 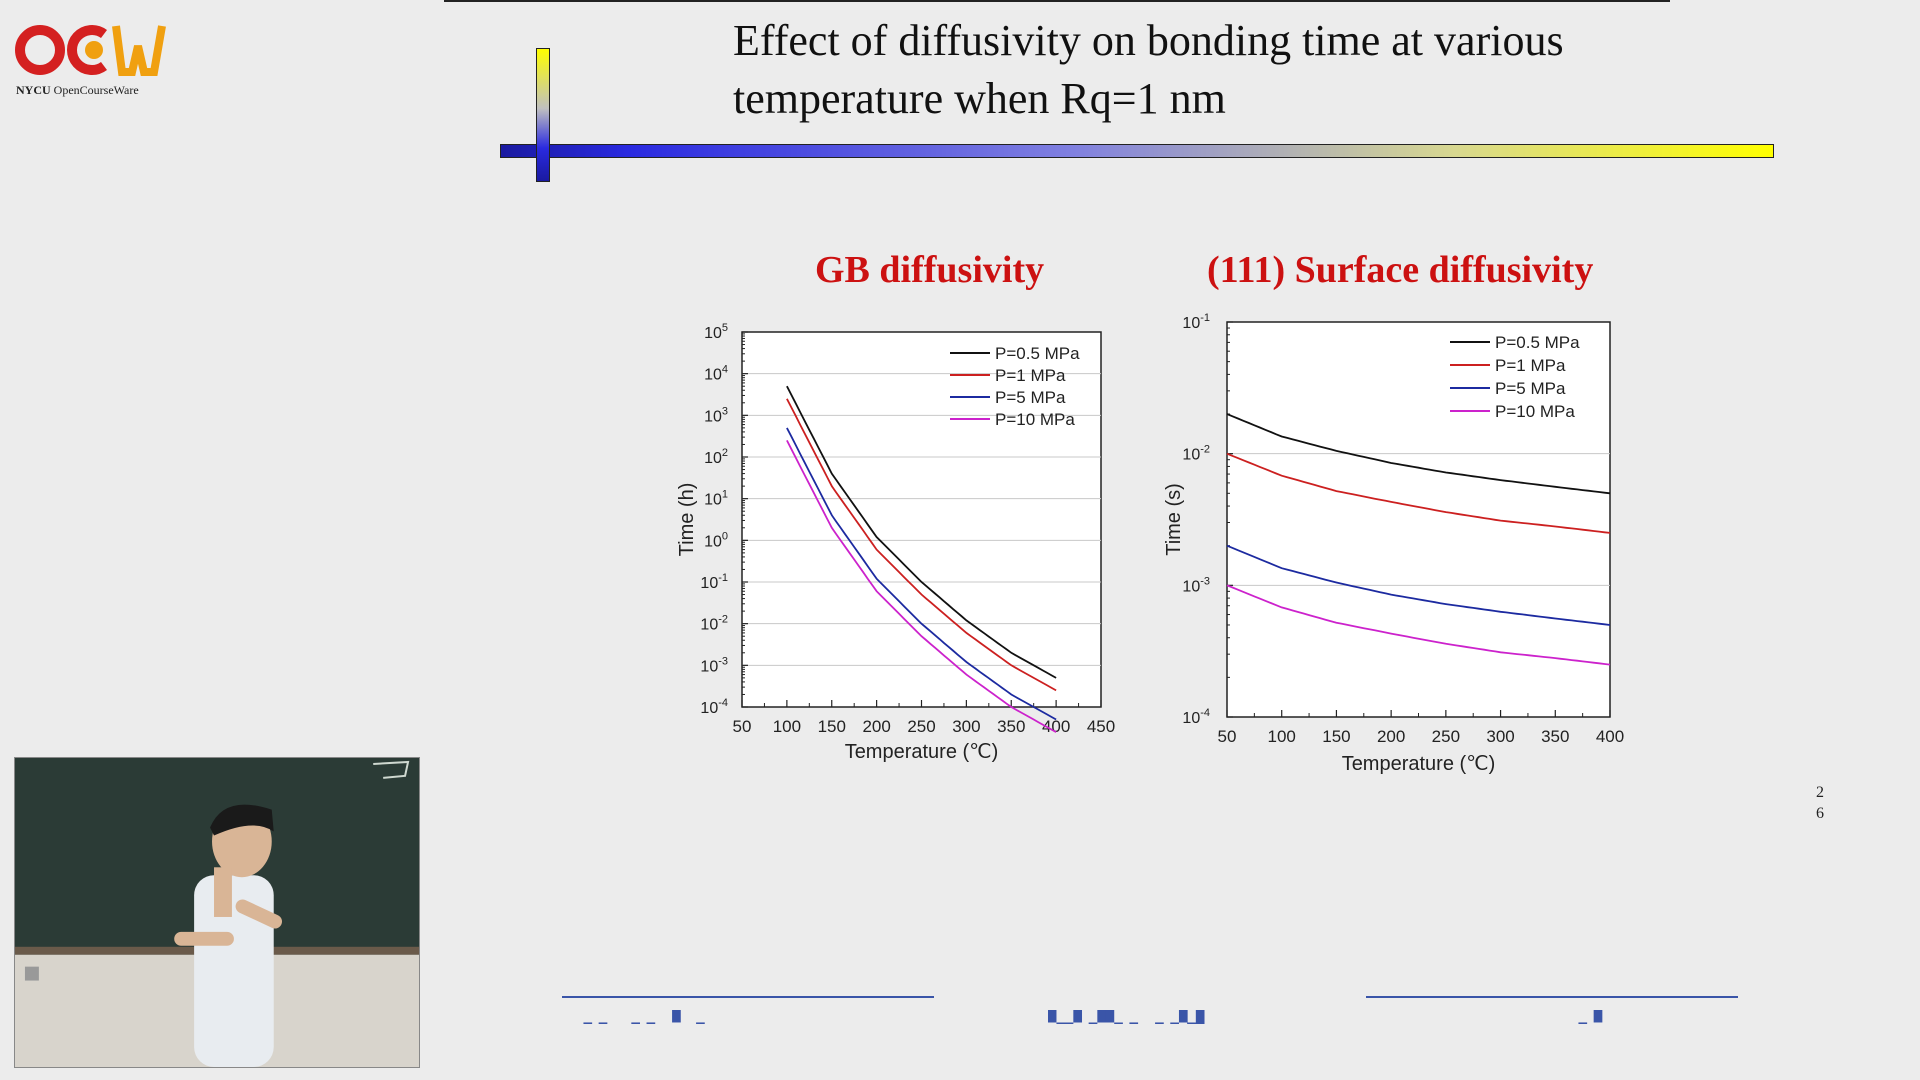 I want to click on logo-brand: NYCU, so click(x=33, y=90).